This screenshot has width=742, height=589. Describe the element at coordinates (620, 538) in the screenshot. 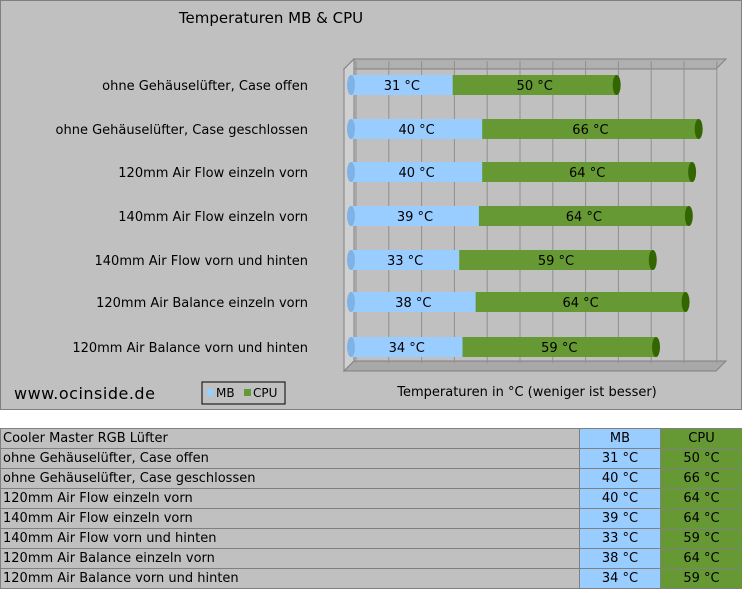

I see `table-cell-mb: 33 °C` at that location.